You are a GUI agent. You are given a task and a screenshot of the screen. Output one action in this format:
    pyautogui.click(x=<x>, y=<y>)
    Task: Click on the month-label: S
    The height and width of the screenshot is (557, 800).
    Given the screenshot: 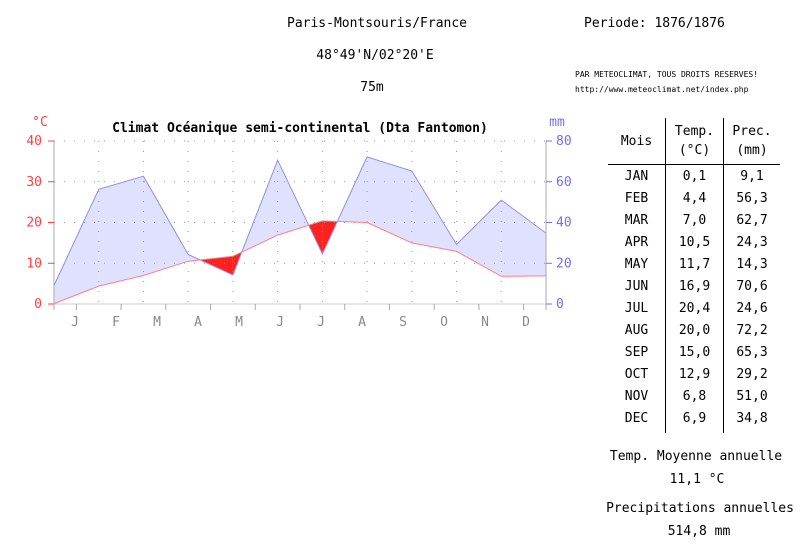 What is the action you would take?
    pyautogui.click(x=403, y=322)
    